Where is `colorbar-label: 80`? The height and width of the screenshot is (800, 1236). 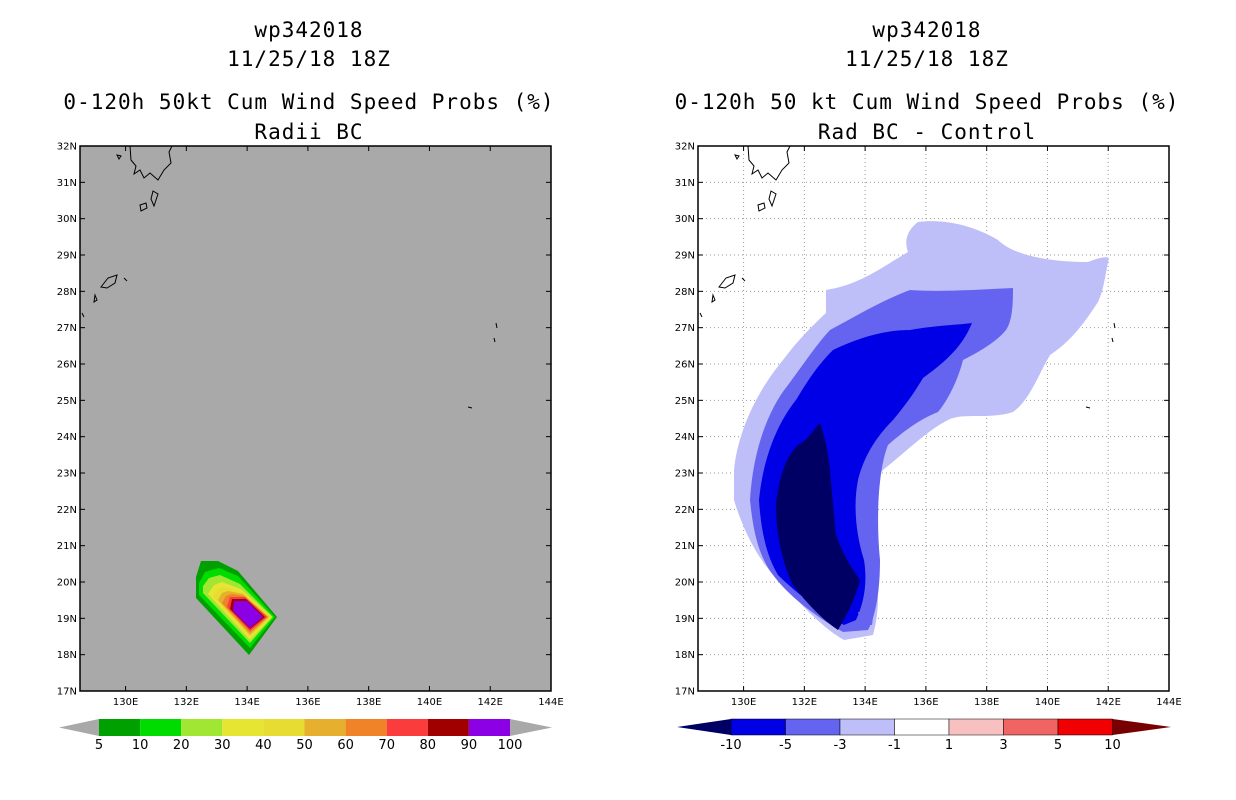
colorbar-label: 80 is located at coordinates (428, 745).